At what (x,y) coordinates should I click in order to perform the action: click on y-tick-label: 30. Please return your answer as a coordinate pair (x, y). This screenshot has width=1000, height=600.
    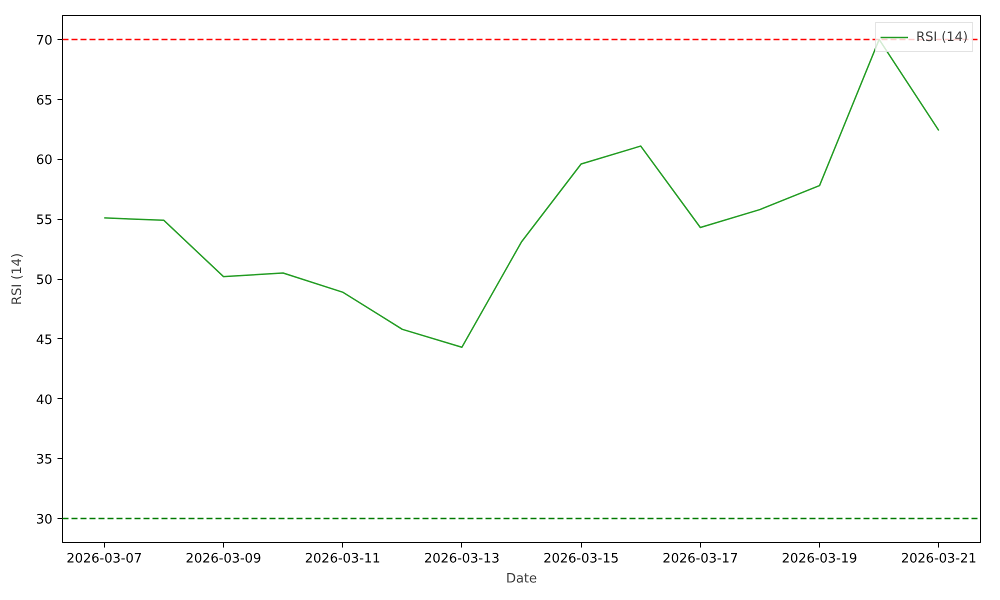
    Looking at the image, I should click on (44, 520).